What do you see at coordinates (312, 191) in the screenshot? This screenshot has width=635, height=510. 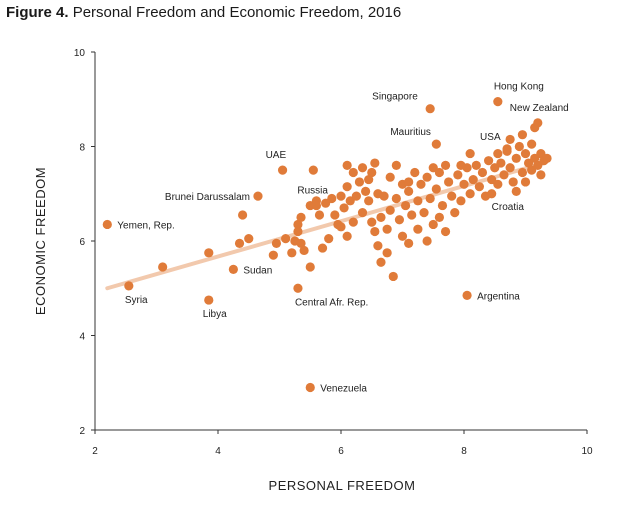 I see `point-label: Russia` at bounding box center [312, 191].